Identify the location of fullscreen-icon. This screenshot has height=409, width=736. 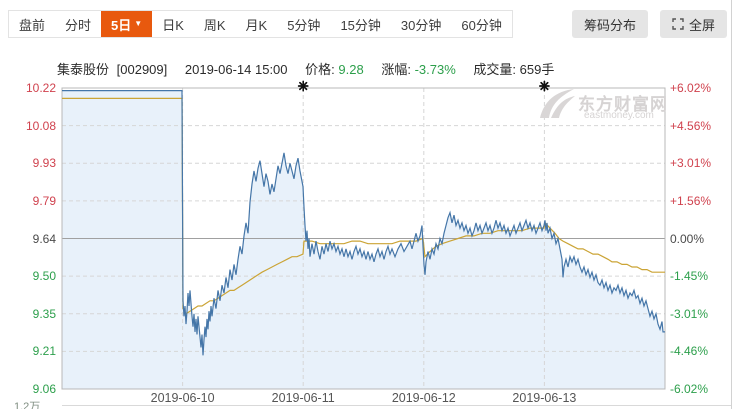
(678, 24).